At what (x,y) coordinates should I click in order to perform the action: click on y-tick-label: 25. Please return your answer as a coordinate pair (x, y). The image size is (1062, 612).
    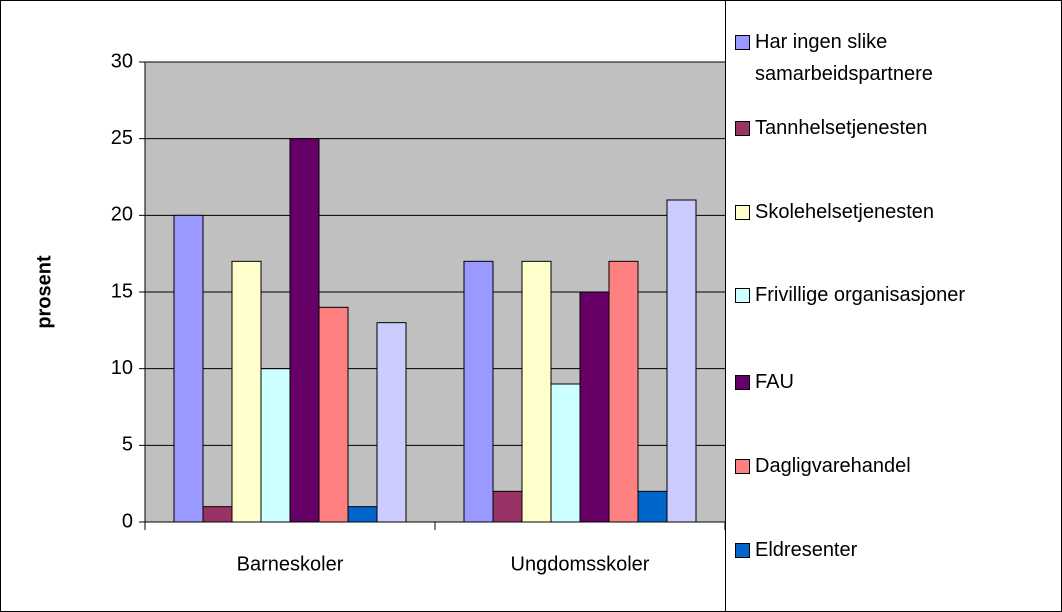
    Looking at the image, I should click on (122, 138).